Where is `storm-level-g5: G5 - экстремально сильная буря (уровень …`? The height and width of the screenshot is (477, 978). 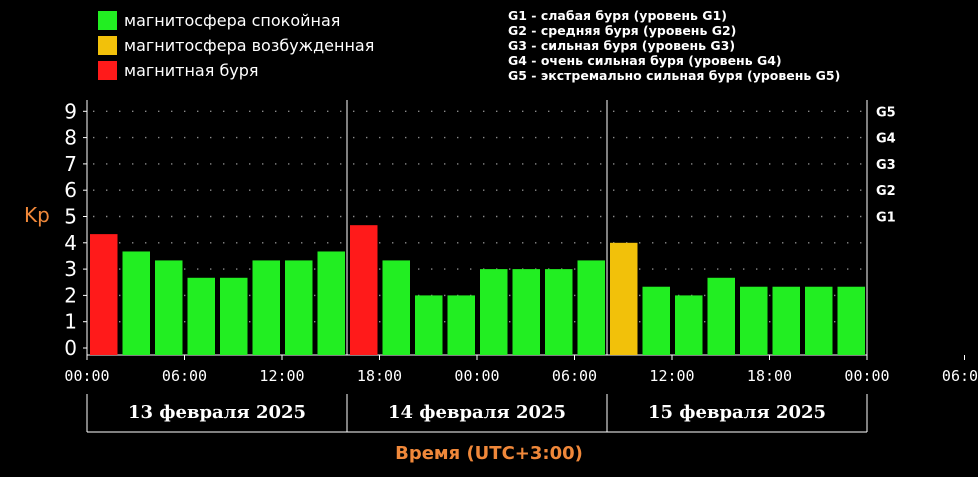 storm-level-g5: G5 - экстремально сильная буря (уровень … is located at coordinates (674, 75).